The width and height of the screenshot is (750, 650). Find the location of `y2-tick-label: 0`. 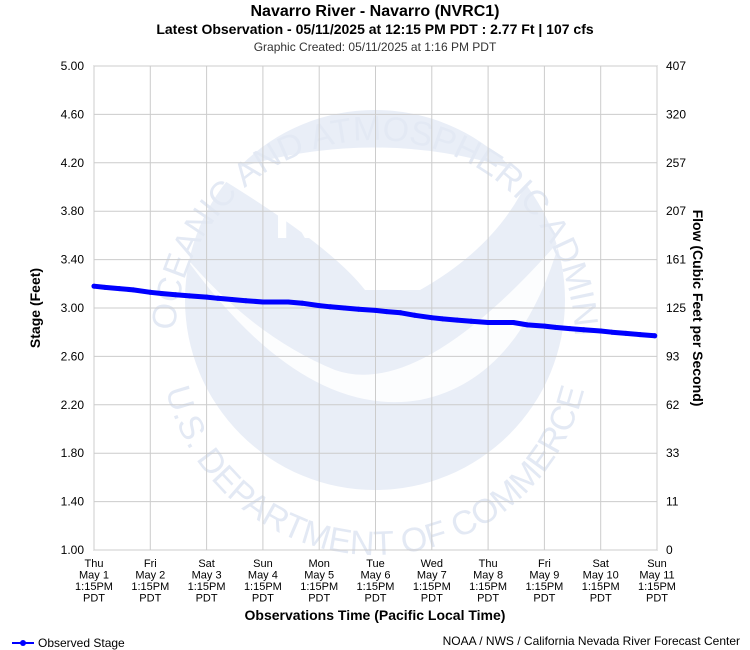

y2-tick-label: 0 is located at coordinates (669, 550).